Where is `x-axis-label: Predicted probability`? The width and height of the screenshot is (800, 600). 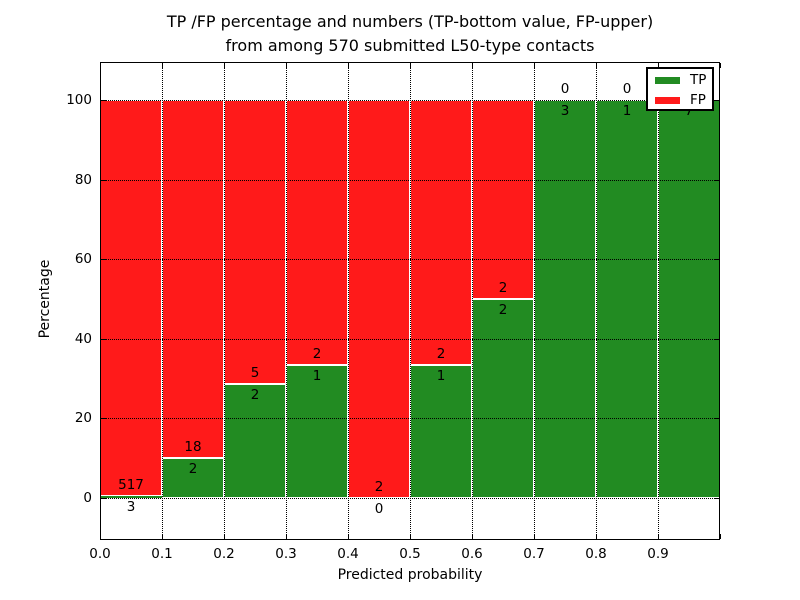
x-axis-label: Predicted probability is located at coordinates (410, 575).